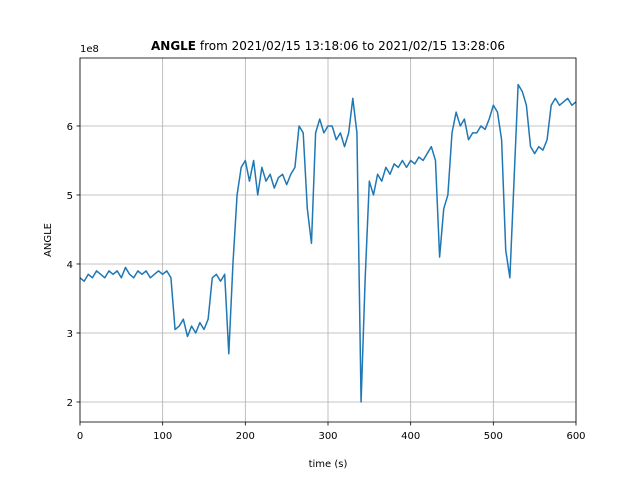 This screenshot has width=640, height=484. Describe the element at coordinates (575, 436) in the screenshot. I see `x-tick-label: 600` at that location.